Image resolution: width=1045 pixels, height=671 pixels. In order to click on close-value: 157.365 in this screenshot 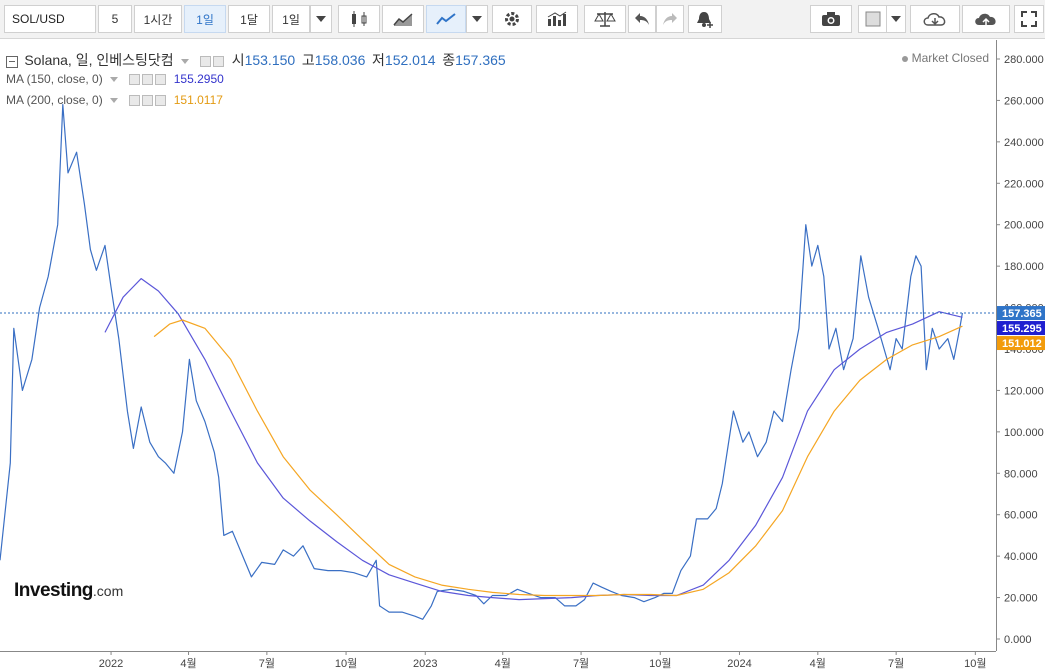, I will do `click(480, 60)`.